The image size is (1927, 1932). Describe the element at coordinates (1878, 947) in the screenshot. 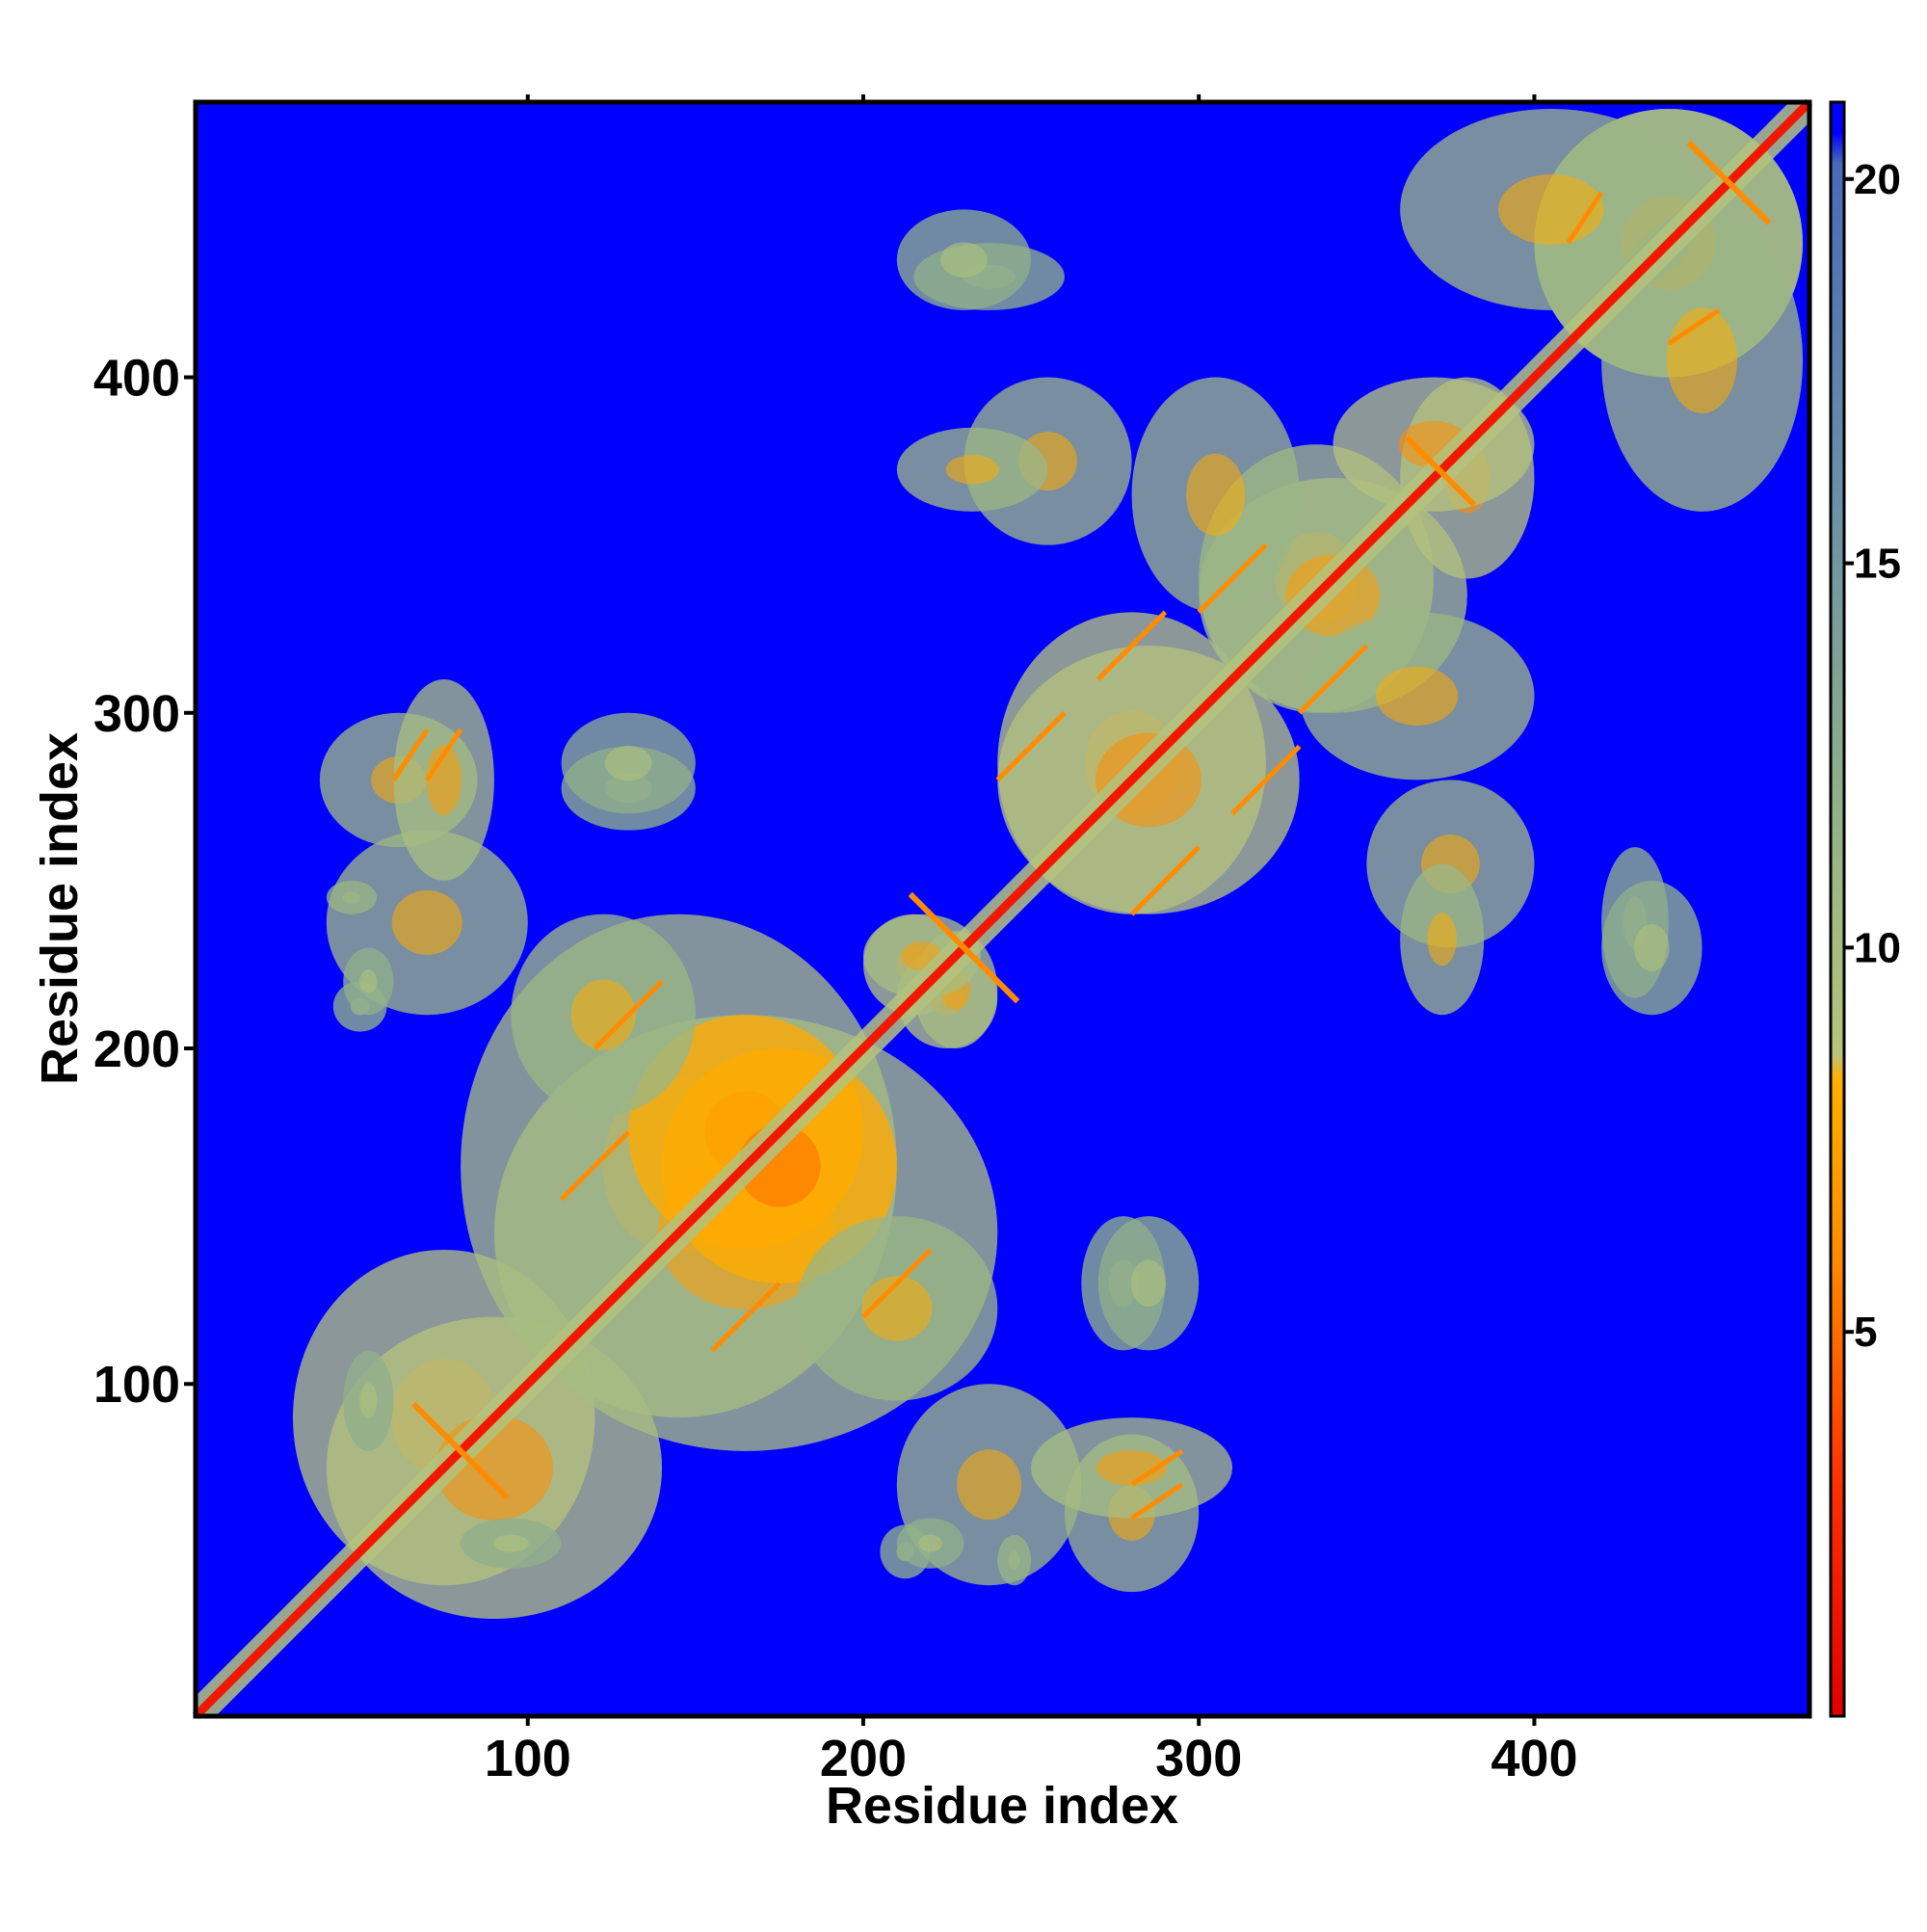

I see `colorbar-tick-label-10: 10` at that location.